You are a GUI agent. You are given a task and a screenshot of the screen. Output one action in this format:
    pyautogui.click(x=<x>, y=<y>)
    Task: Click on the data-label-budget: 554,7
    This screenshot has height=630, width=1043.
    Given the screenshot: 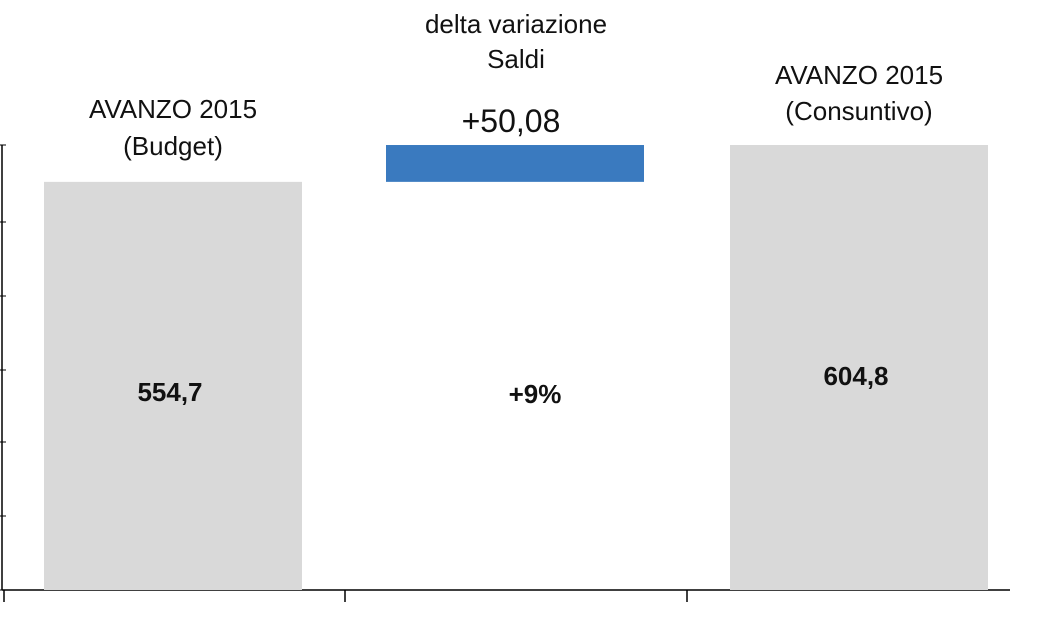 What is the action you would take?
    pyautogui.click(x=169, y=392)
    